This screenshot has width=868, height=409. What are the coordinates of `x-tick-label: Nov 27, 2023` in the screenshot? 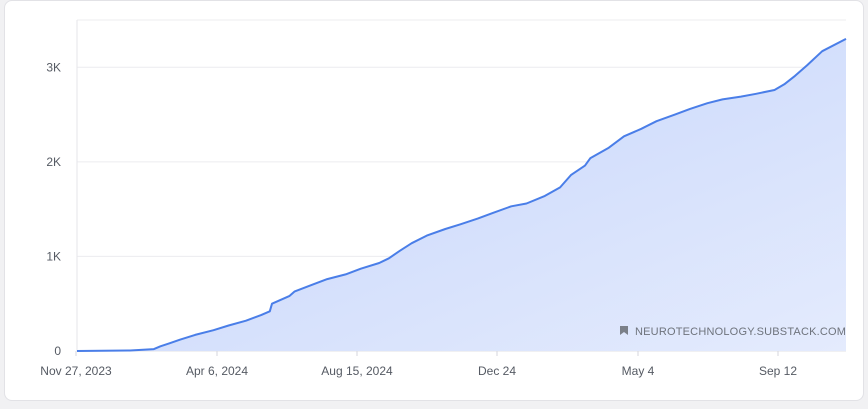 It's located at (76, 371).